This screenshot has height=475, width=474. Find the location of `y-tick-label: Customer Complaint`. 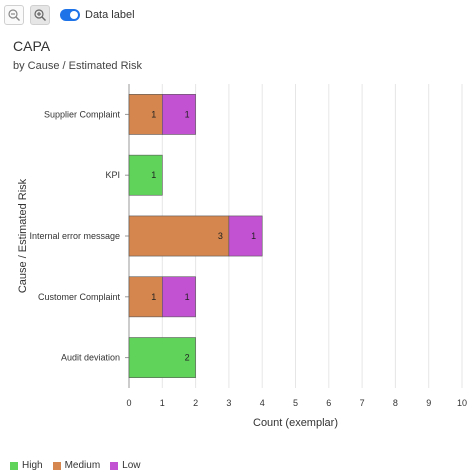

y-tick-label: Customer Complaint is located at coordinates (79, 297).